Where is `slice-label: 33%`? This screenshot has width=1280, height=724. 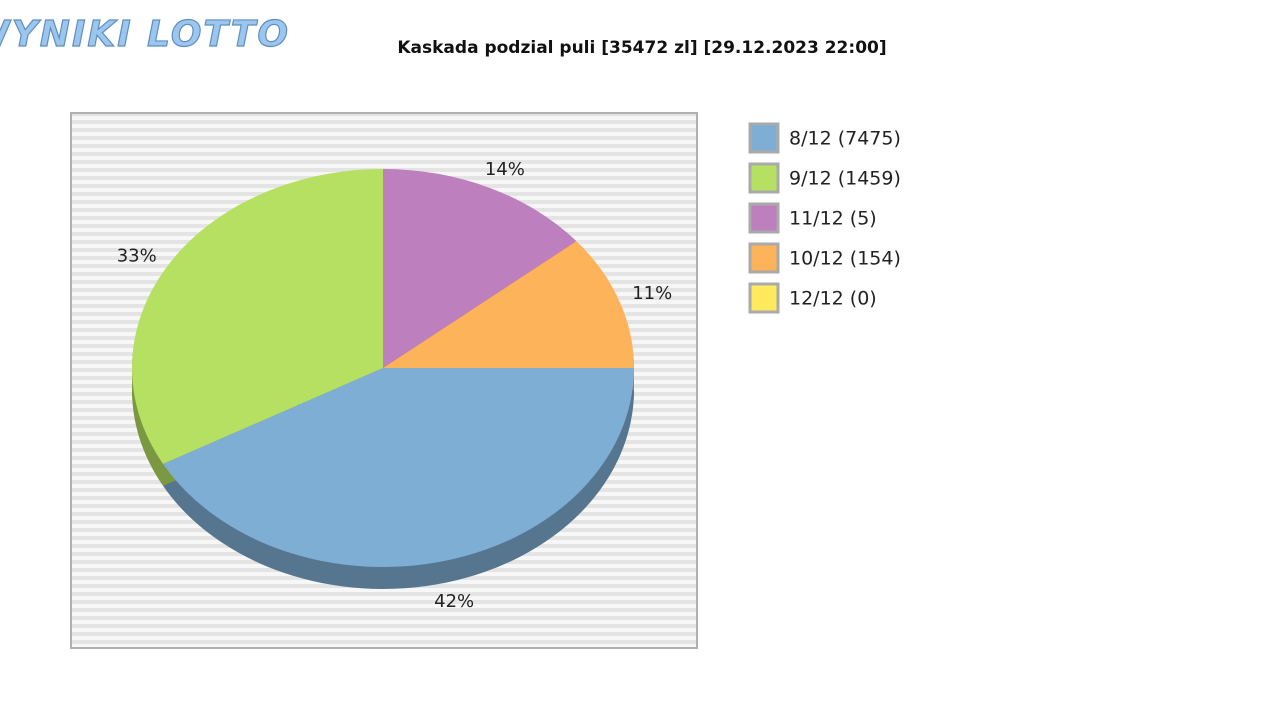
slice-label: 33% is located at coordinates (137, 256).